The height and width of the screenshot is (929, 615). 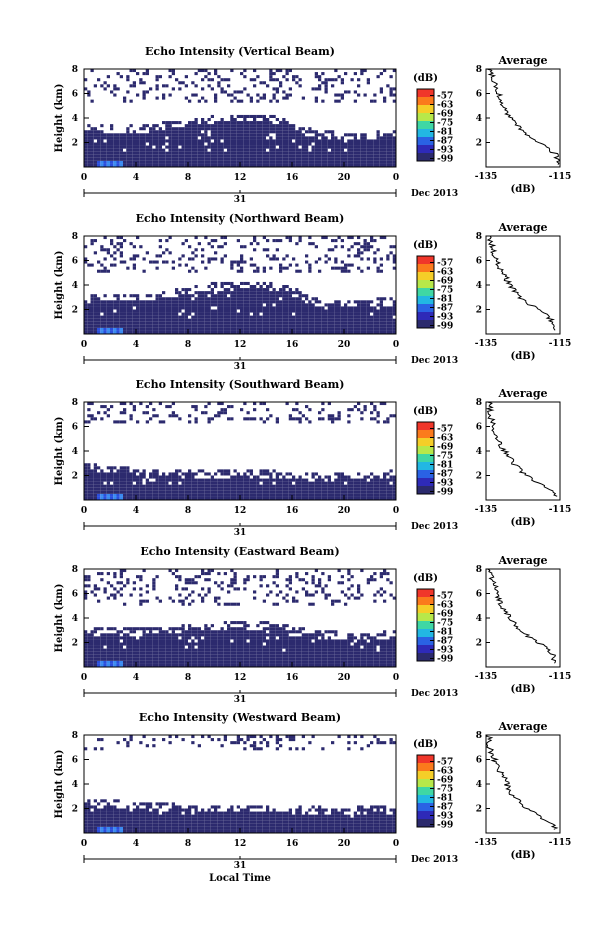 I want to click on average-title: Average, so click(x=522, y=393).